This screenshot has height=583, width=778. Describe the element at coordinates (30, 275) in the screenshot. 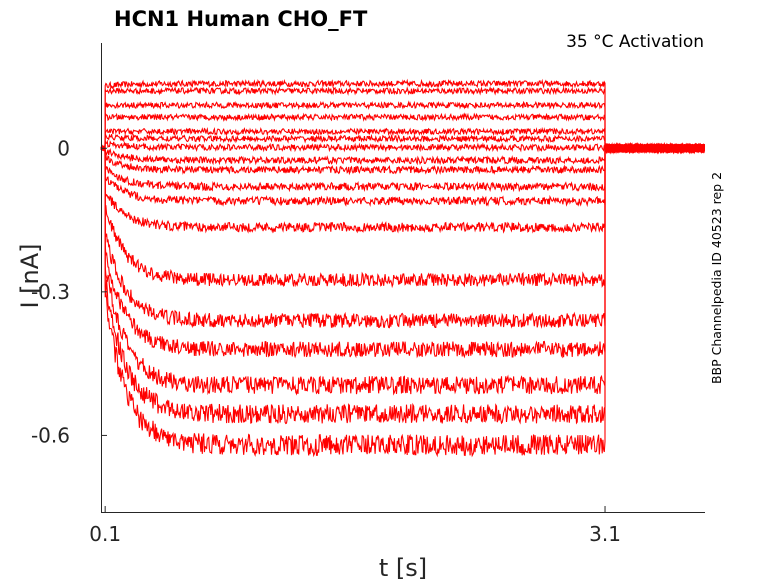

I see `y-axis-label: I [nA]` at that location.